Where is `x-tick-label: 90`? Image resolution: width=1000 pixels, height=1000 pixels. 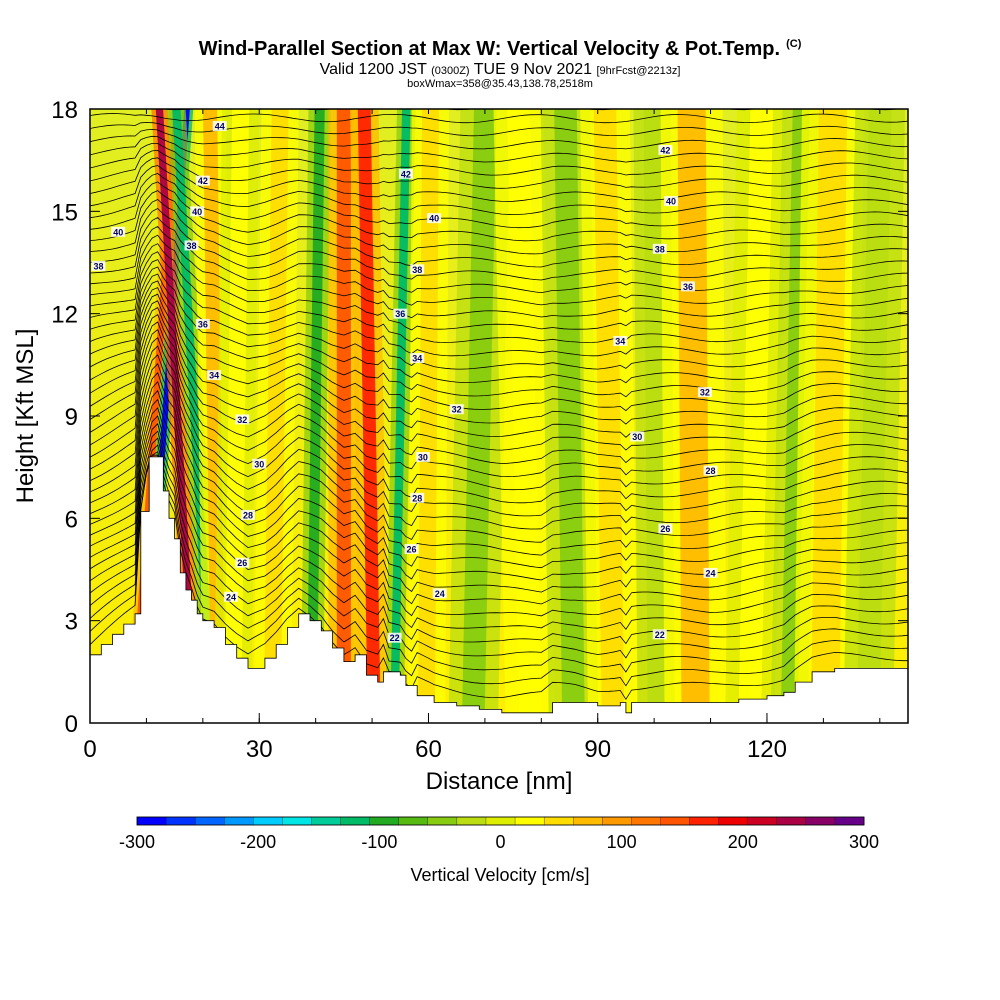 x-tick-label: 90 is located at coordinates (597, 749).